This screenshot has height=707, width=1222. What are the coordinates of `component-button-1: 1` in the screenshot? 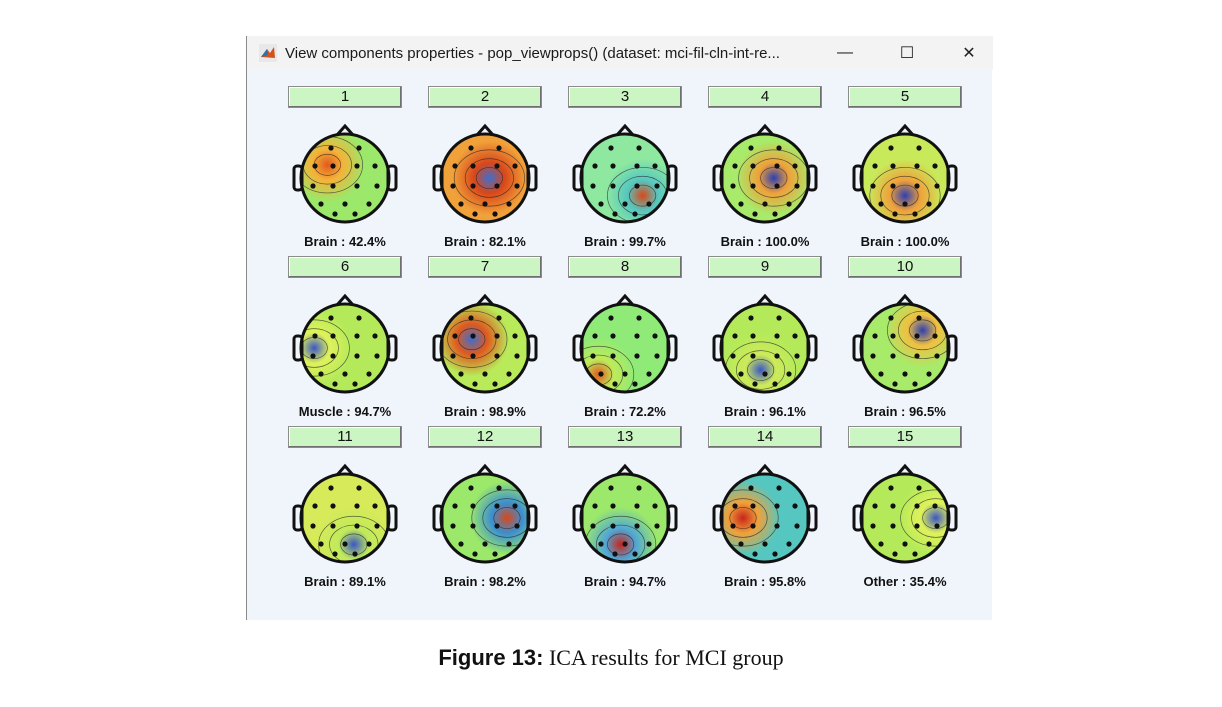 It's located at (345, 97).